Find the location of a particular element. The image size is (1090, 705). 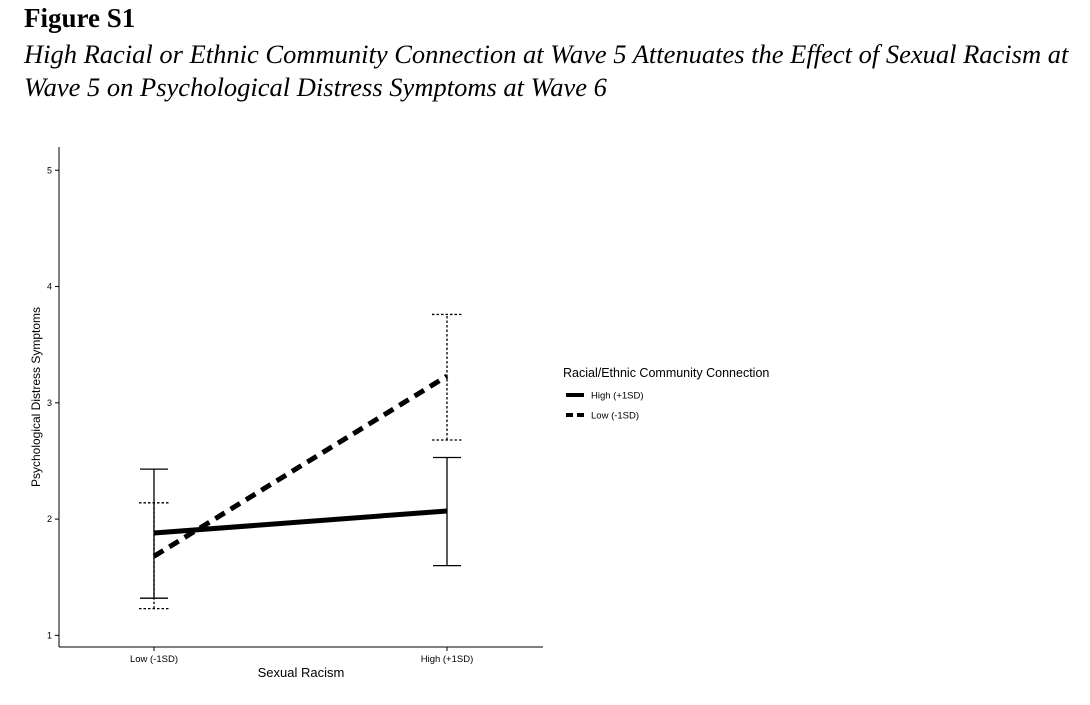

series-lines is located at coordinates (300, 466).